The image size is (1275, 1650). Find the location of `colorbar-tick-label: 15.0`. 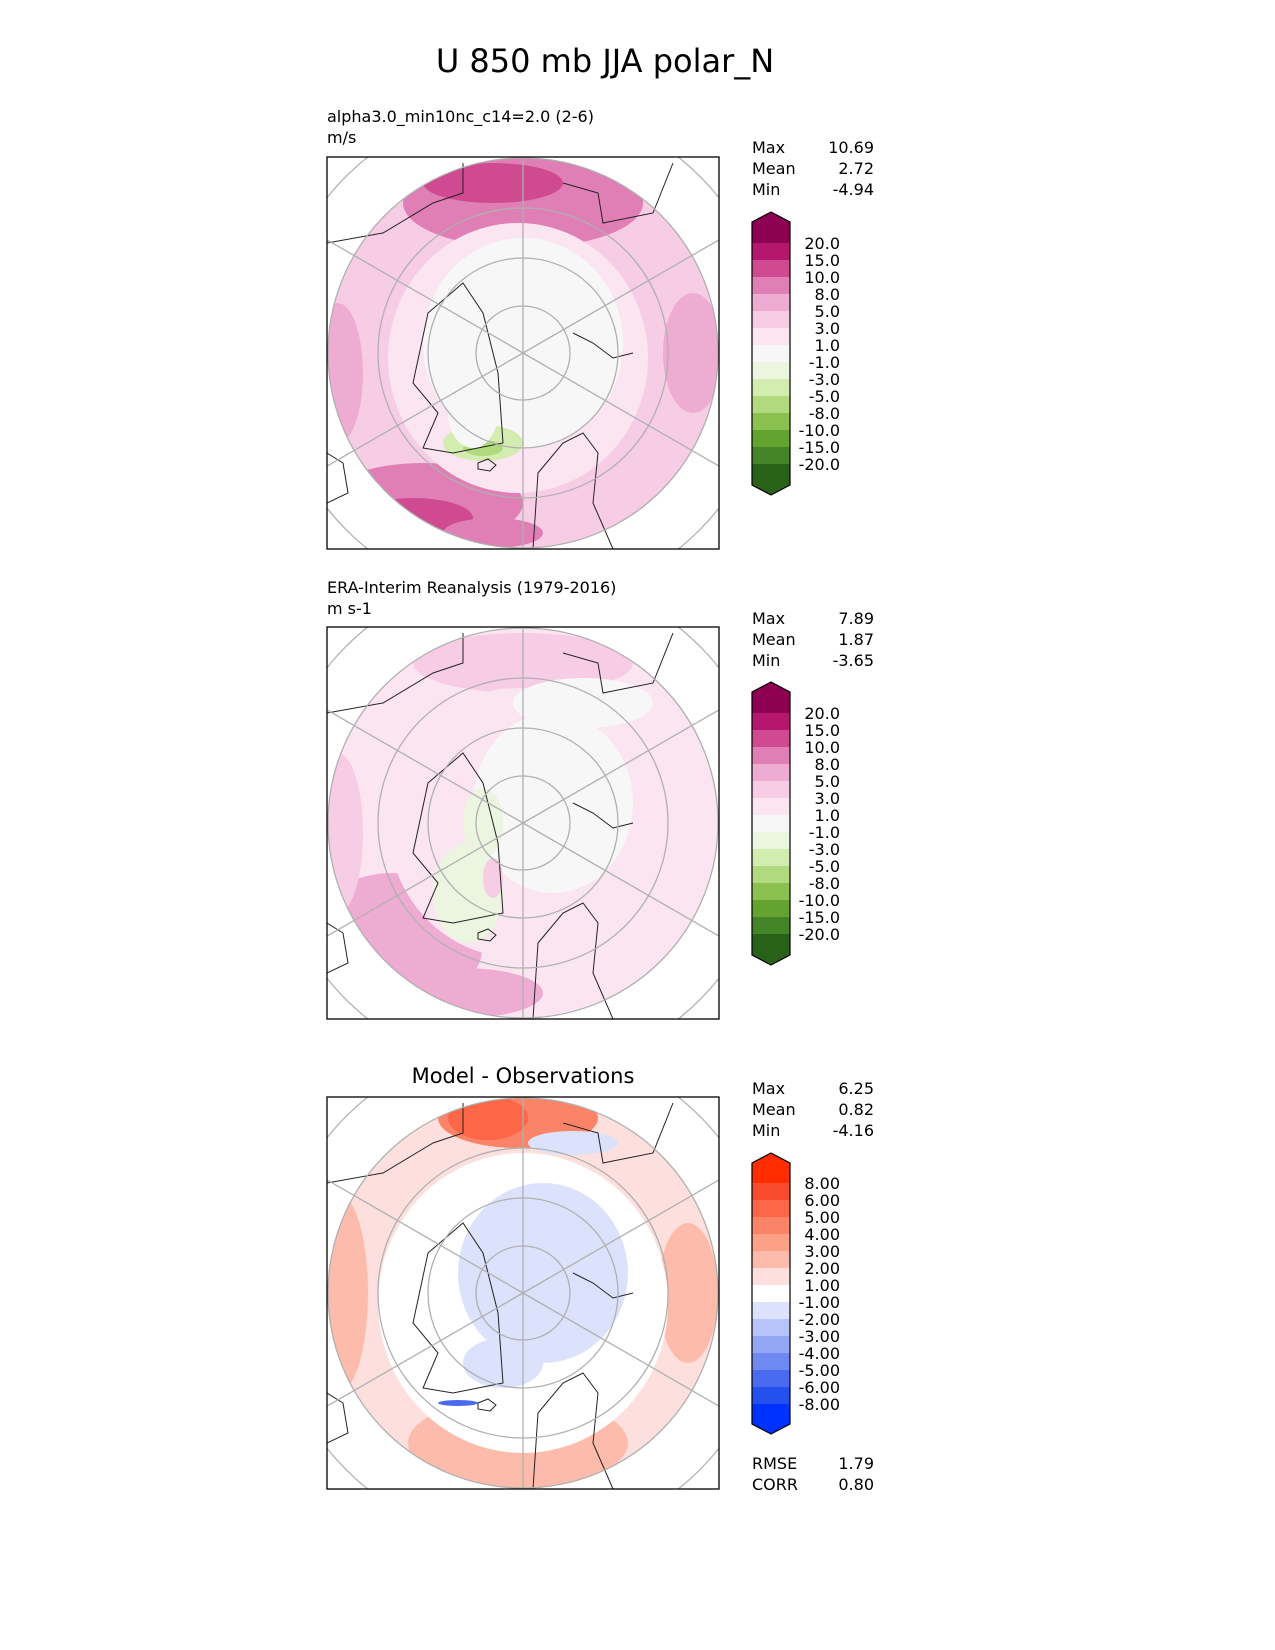

colorbar-tick-label: 15.0 is located at coordinates (822, 730).